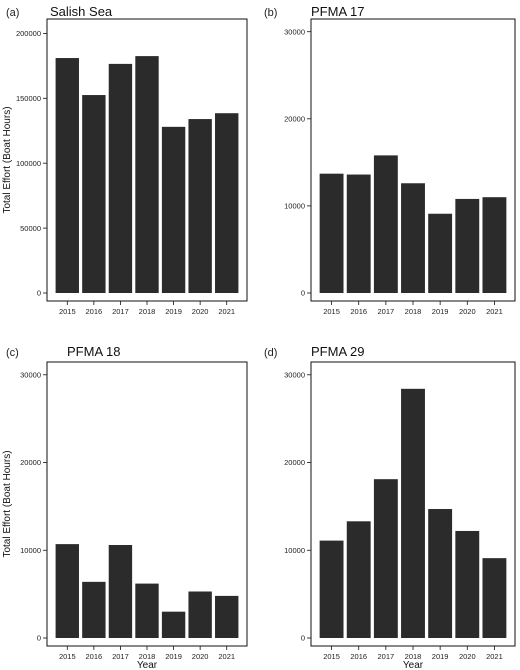 This screenshot has height=670, width=520. I want to click on panel-d-xtick-label: 2016, so click(358, 656).